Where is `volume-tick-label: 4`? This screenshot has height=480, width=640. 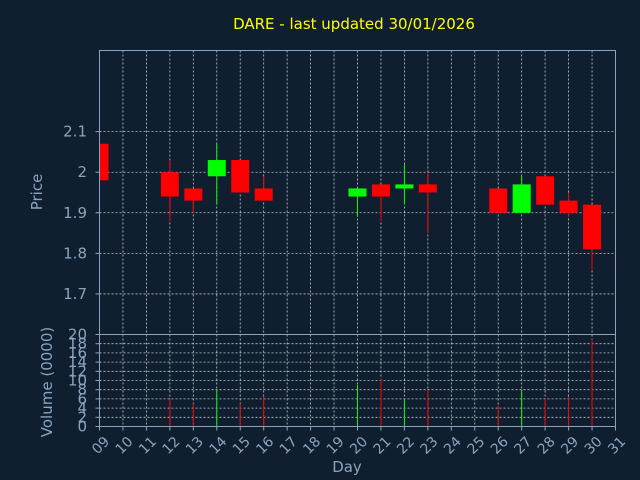
volume-tick-label: 4 is located at coordinates (82, 408).